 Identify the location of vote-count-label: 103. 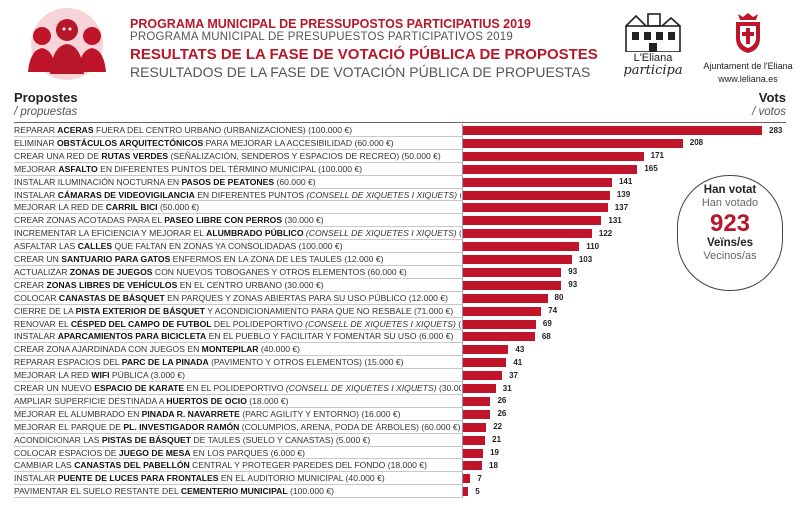
(585, 259).